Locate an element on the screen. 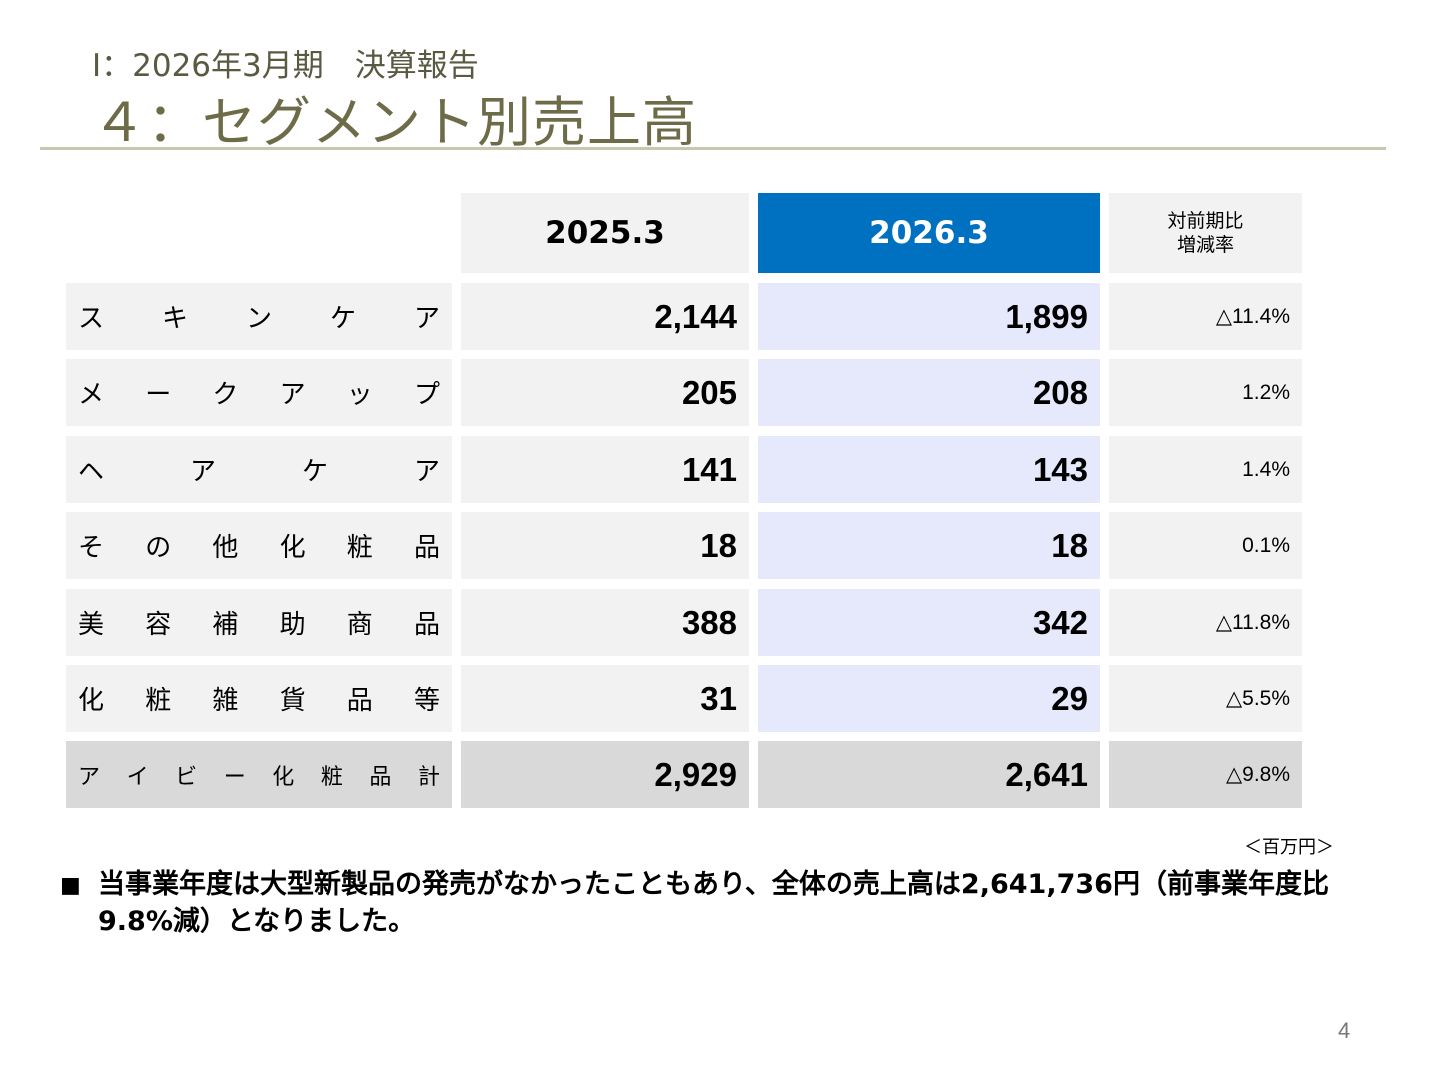 This screenshot has height=1080, width=1440. value-2025: 205 is located at coordinates (605, 392).